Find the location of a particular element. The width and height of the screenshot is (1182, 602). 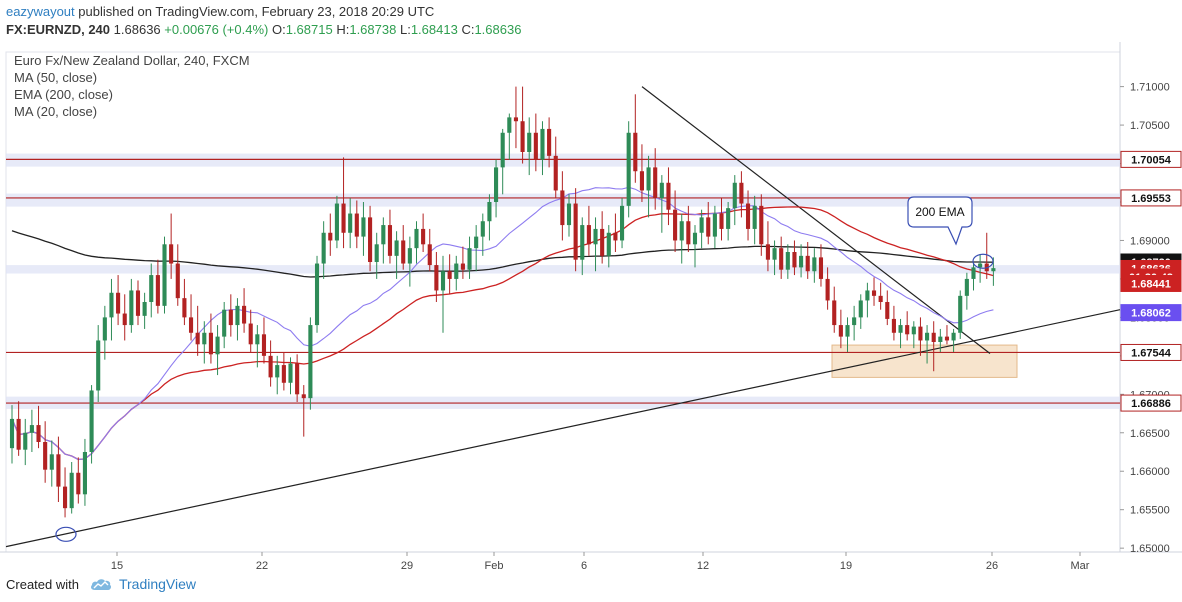

ema200-line is located at coordinates (502, 254).